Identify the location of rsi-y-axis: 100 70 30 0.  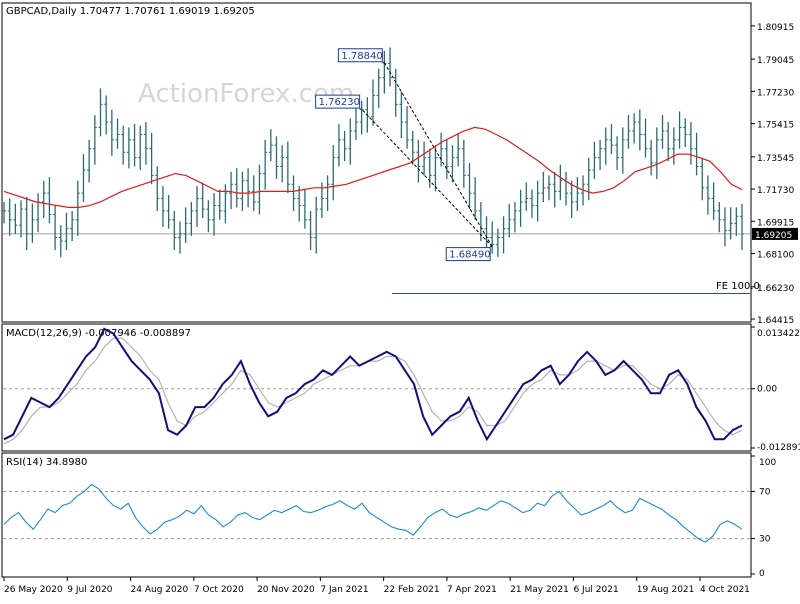
(763, 517).